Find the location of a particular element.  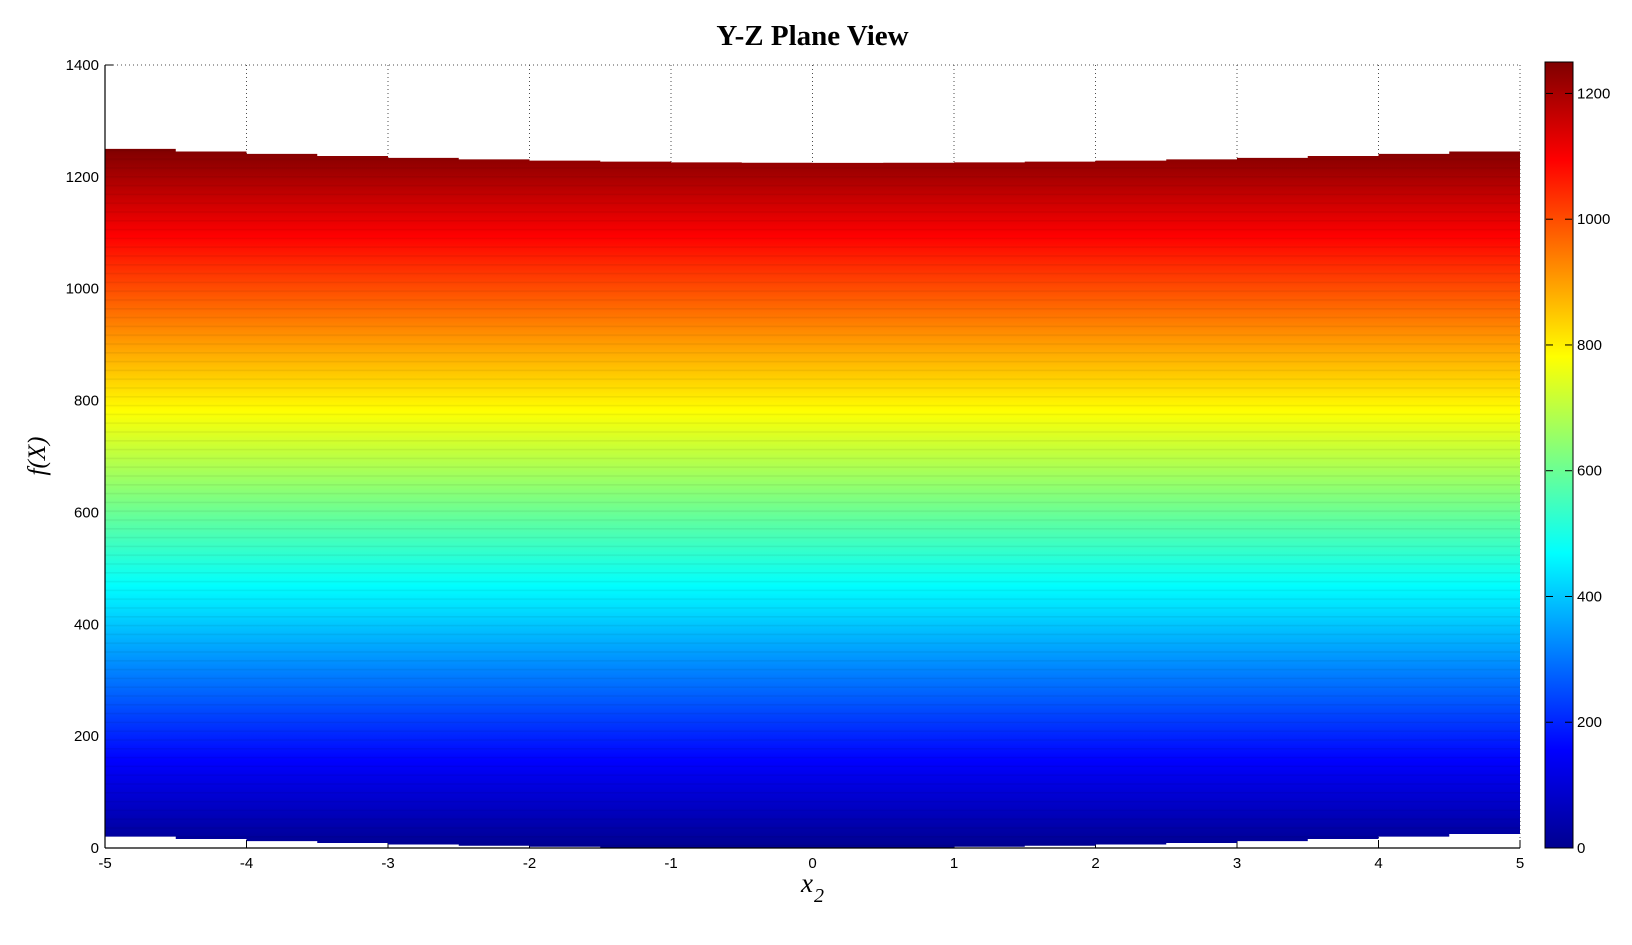

y-tick-label: 1000 is located at coordinates (82, 289).